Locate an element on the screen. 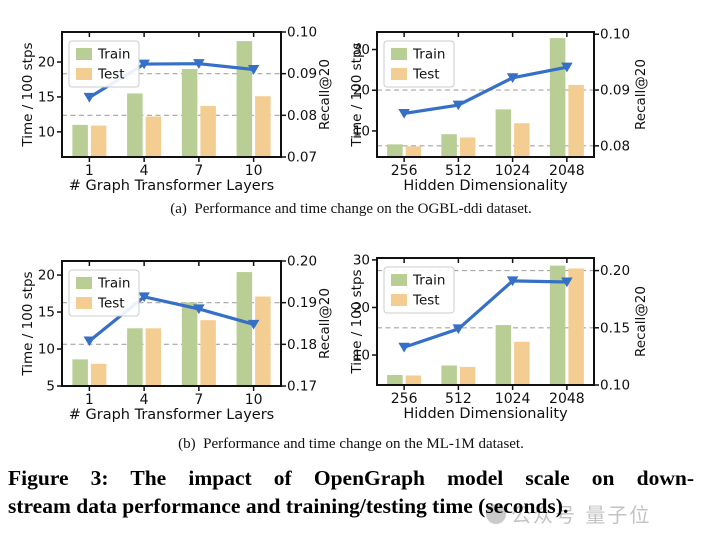 The image size is (702, 540). svg-text: 0.18 is located at coordinates (302, 345).